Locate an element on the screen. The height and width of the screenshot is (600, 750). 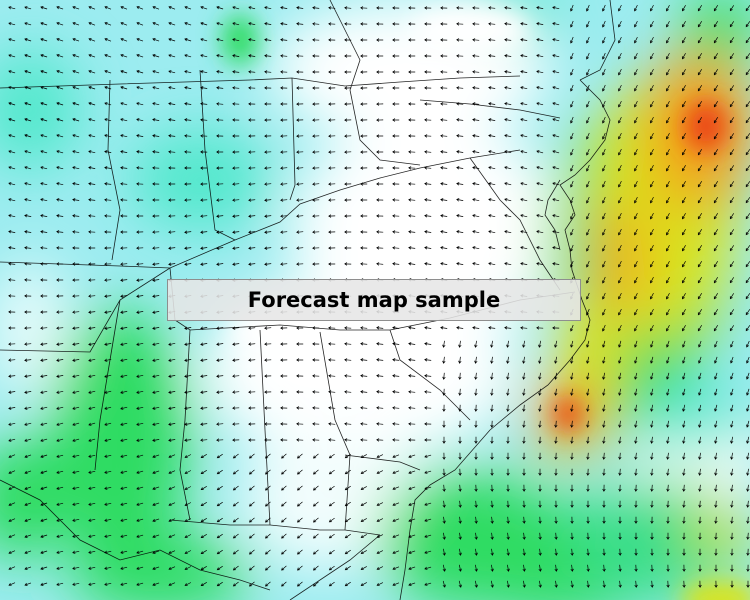
extreme-zone is located at coordinates (706, 126).